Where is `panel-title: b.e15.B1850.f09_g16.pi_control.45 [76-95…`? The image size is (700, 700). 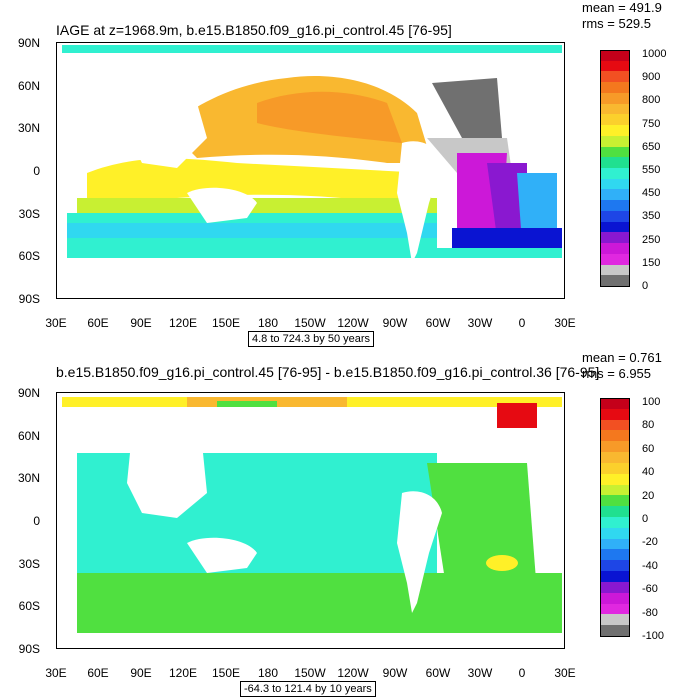
panel-title: b.e15.B1850.f09_g16.pi_control.45 [76-95… is located at coordinates (328, 372).